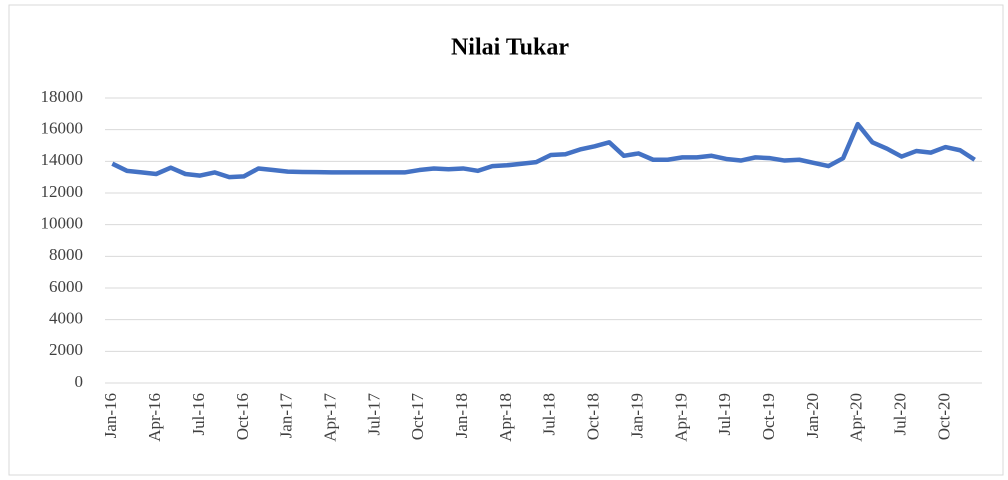 This screenshot has width=1008, height=480. What do you see at coordinates (66, 286) in the screenshot?
I see `y-tick-label: 6000` at bounding box center [66, 286].